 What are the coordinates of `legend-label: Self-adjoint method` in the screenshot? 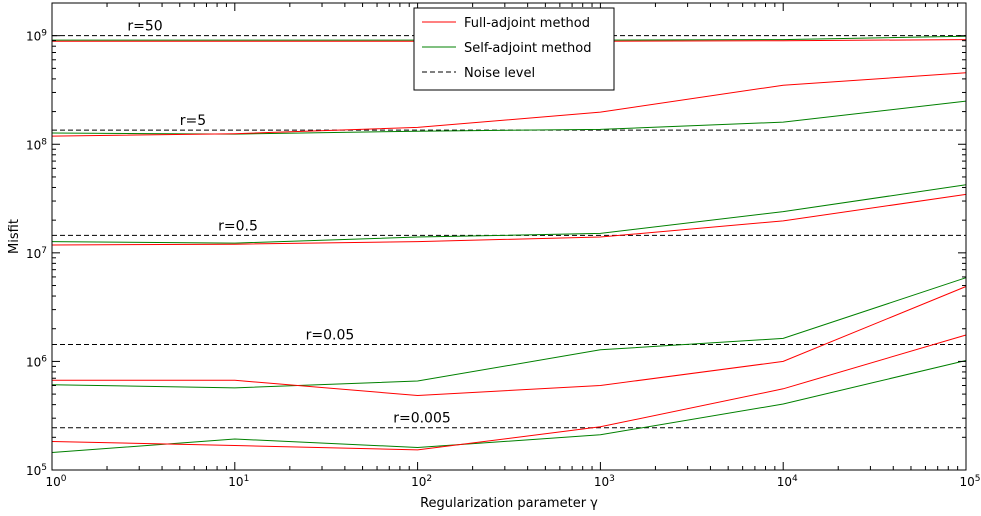 It's located at (528, 48).